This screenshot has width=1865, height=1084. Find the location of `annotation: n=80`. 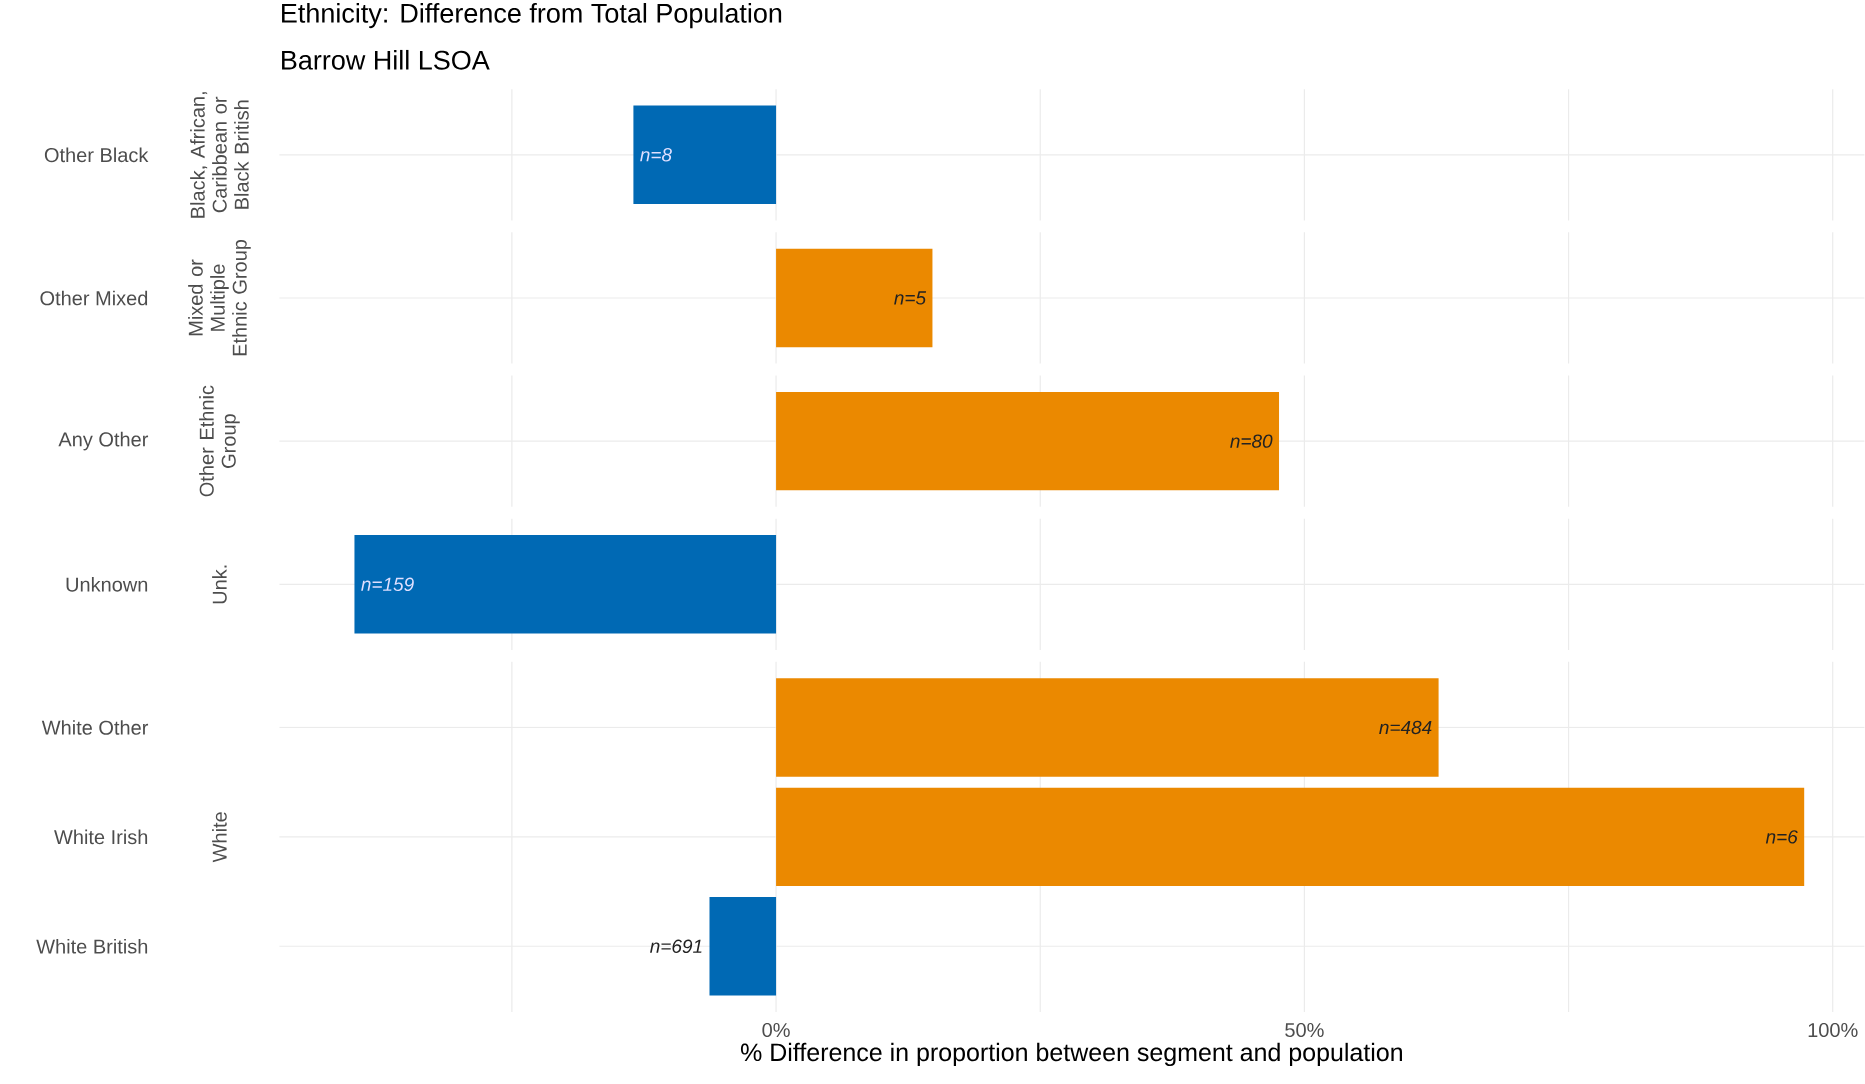

annotation: n=80 is located at coordinates (1251, 441).